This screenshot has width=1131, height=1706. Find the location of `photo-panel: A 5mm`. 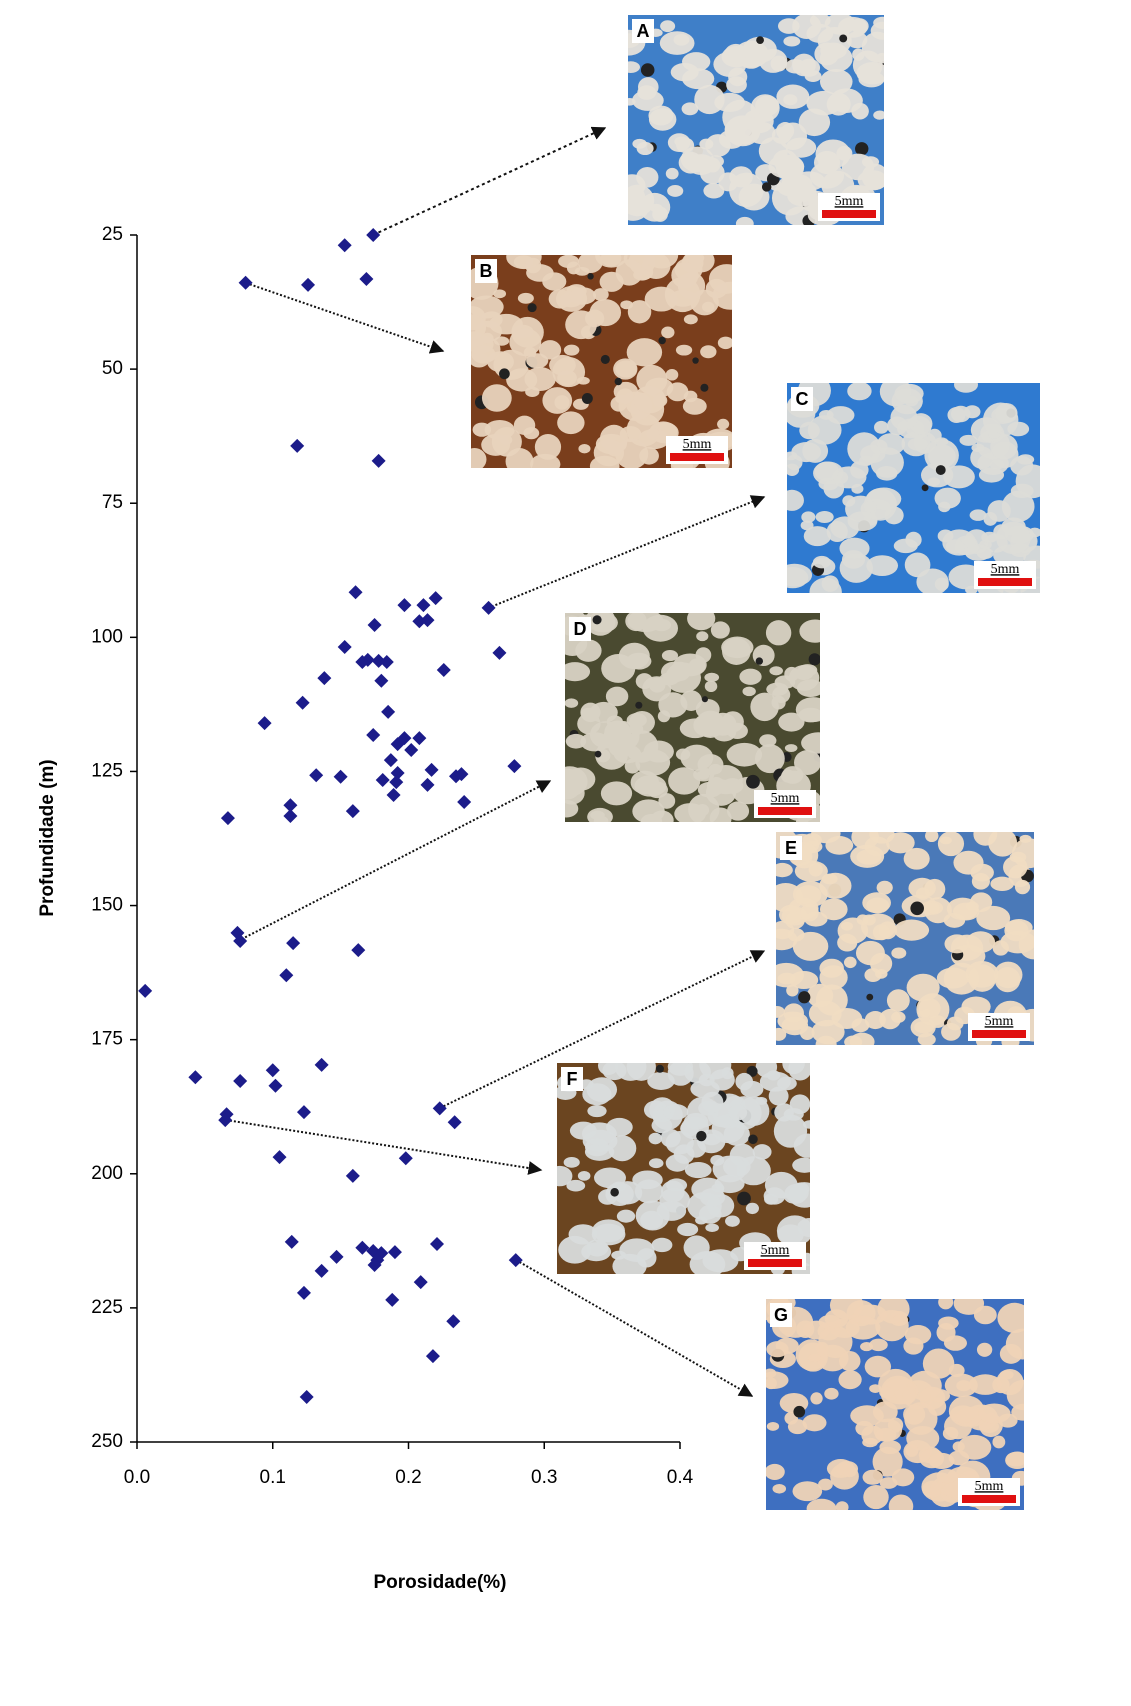

photo-panel: A 5mm is located at coordinates (756, 120).